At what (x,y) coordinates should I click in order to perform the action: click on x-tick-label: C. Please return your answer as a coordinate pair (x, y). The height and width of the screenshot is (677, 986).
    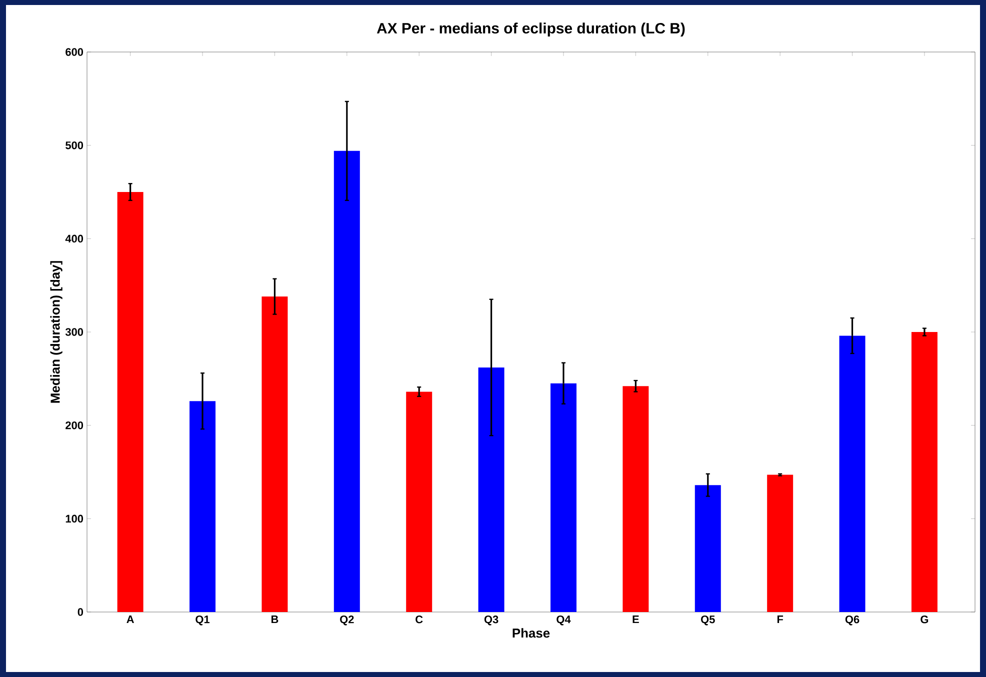
    Looking at the image, I should click on (419, 620).